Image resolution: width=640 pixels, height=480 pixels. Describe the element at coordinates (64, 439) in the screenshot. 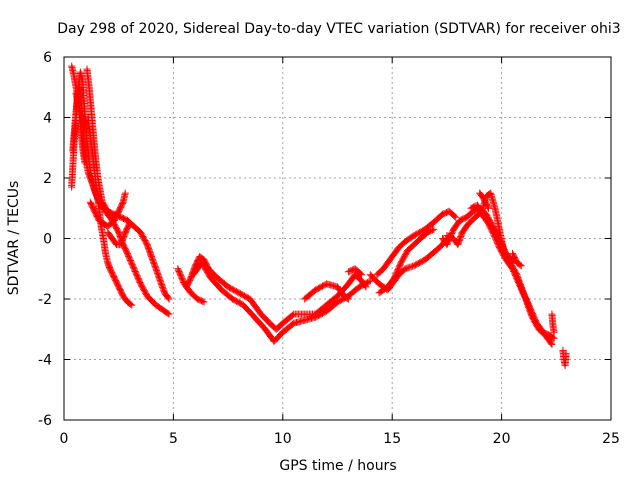

I see `x-tick-label: 0` at that location.